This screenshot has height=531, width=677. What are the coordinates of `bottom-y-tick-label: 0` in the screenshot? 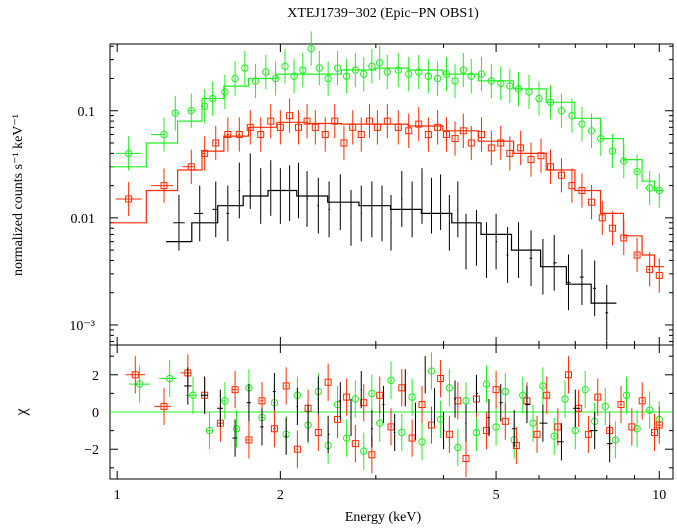 It's located at (95, 413).